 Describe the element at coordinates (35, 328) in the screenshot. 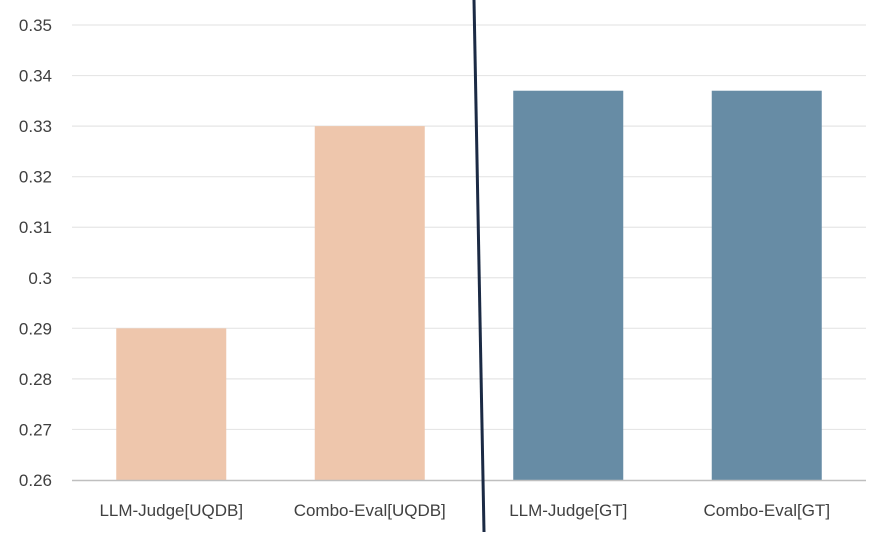

I see `y-tick-label: 0.29` at that location.